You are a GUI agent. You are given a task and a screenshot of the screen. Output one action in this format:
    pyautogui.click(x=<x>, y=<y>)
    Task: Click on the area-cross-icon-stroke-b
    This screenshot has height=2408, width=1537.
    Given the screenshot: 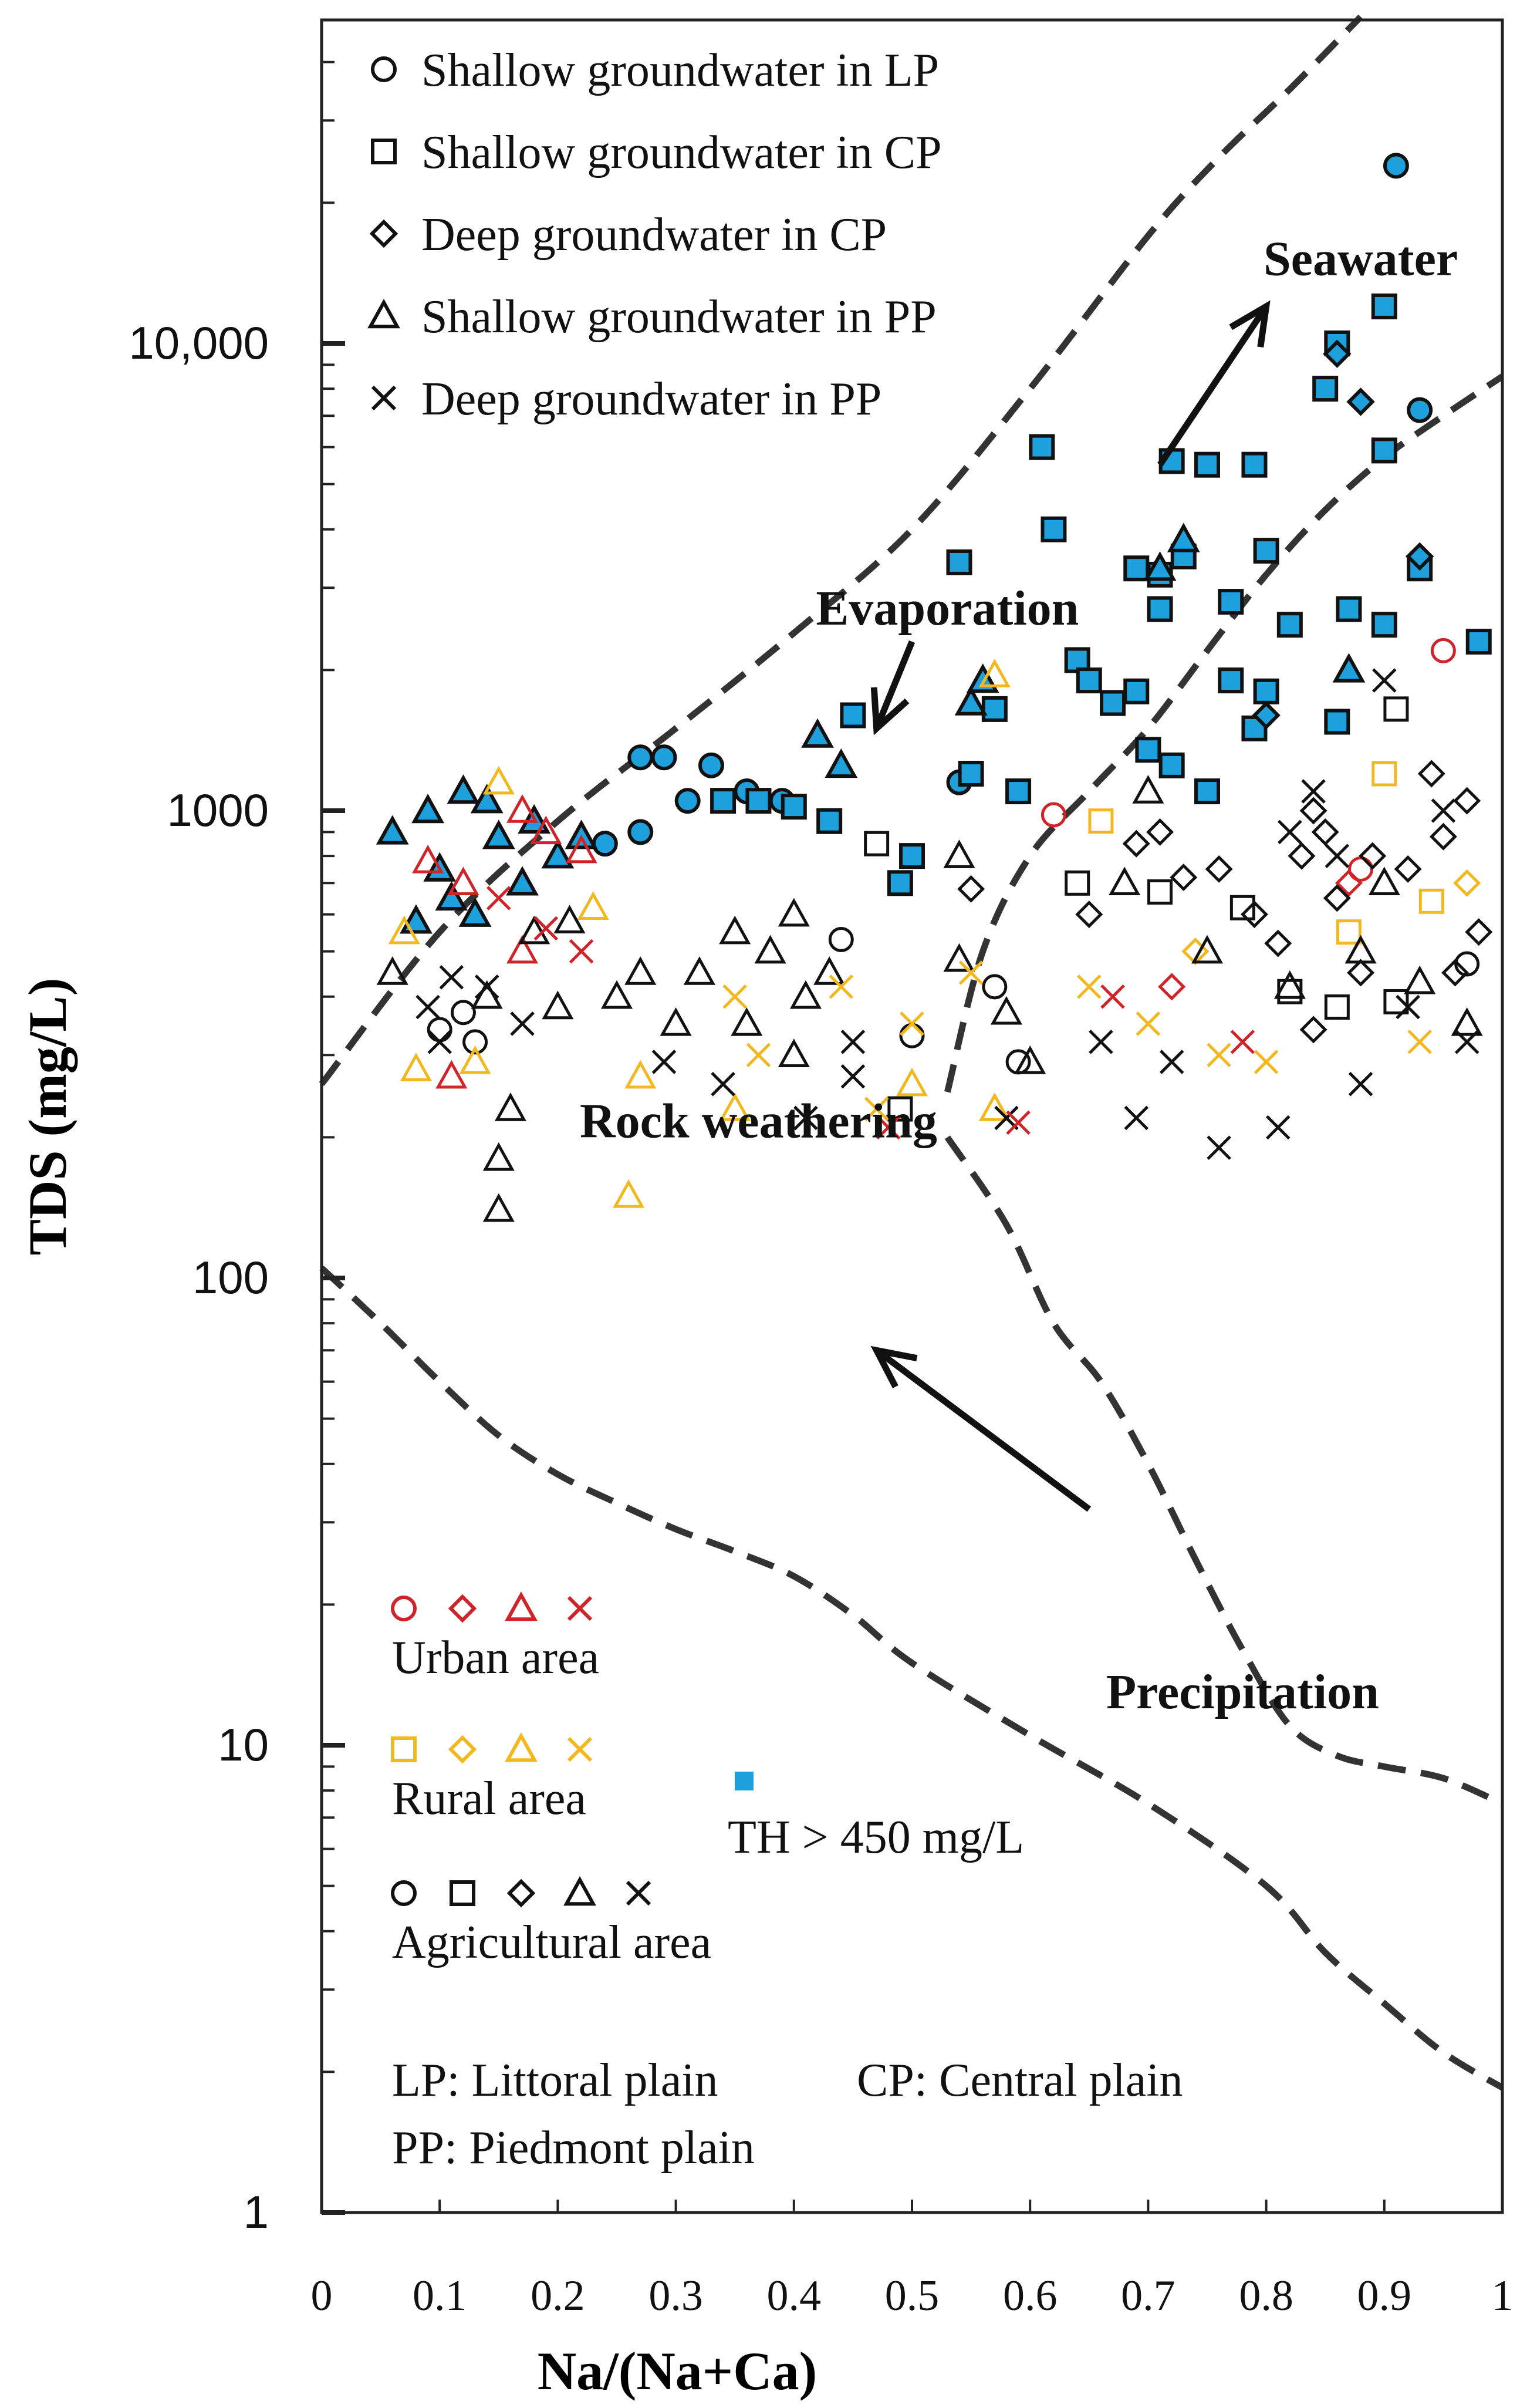 What is the action you would take?
    pyautogui.click(x=638, y=1893)
    